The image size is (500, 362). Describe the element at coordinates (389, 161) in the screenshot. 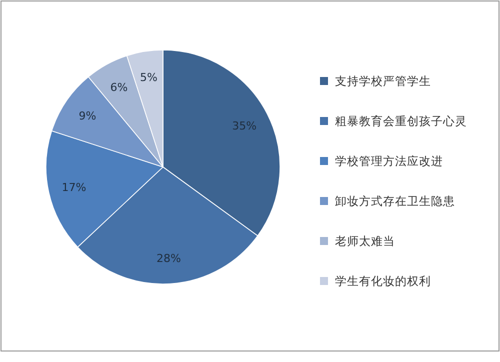

I see `legend-label: 学校管理方法应改进` at that location.